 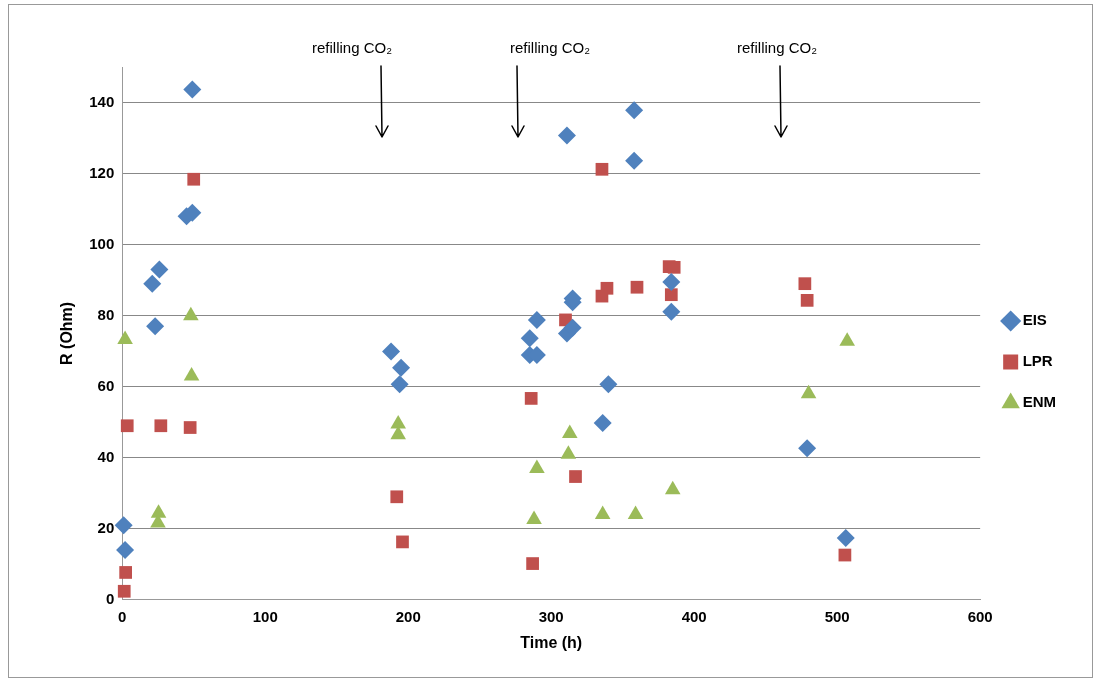 I want to click on y-tick-label: 100, so click(x=102, y=243).